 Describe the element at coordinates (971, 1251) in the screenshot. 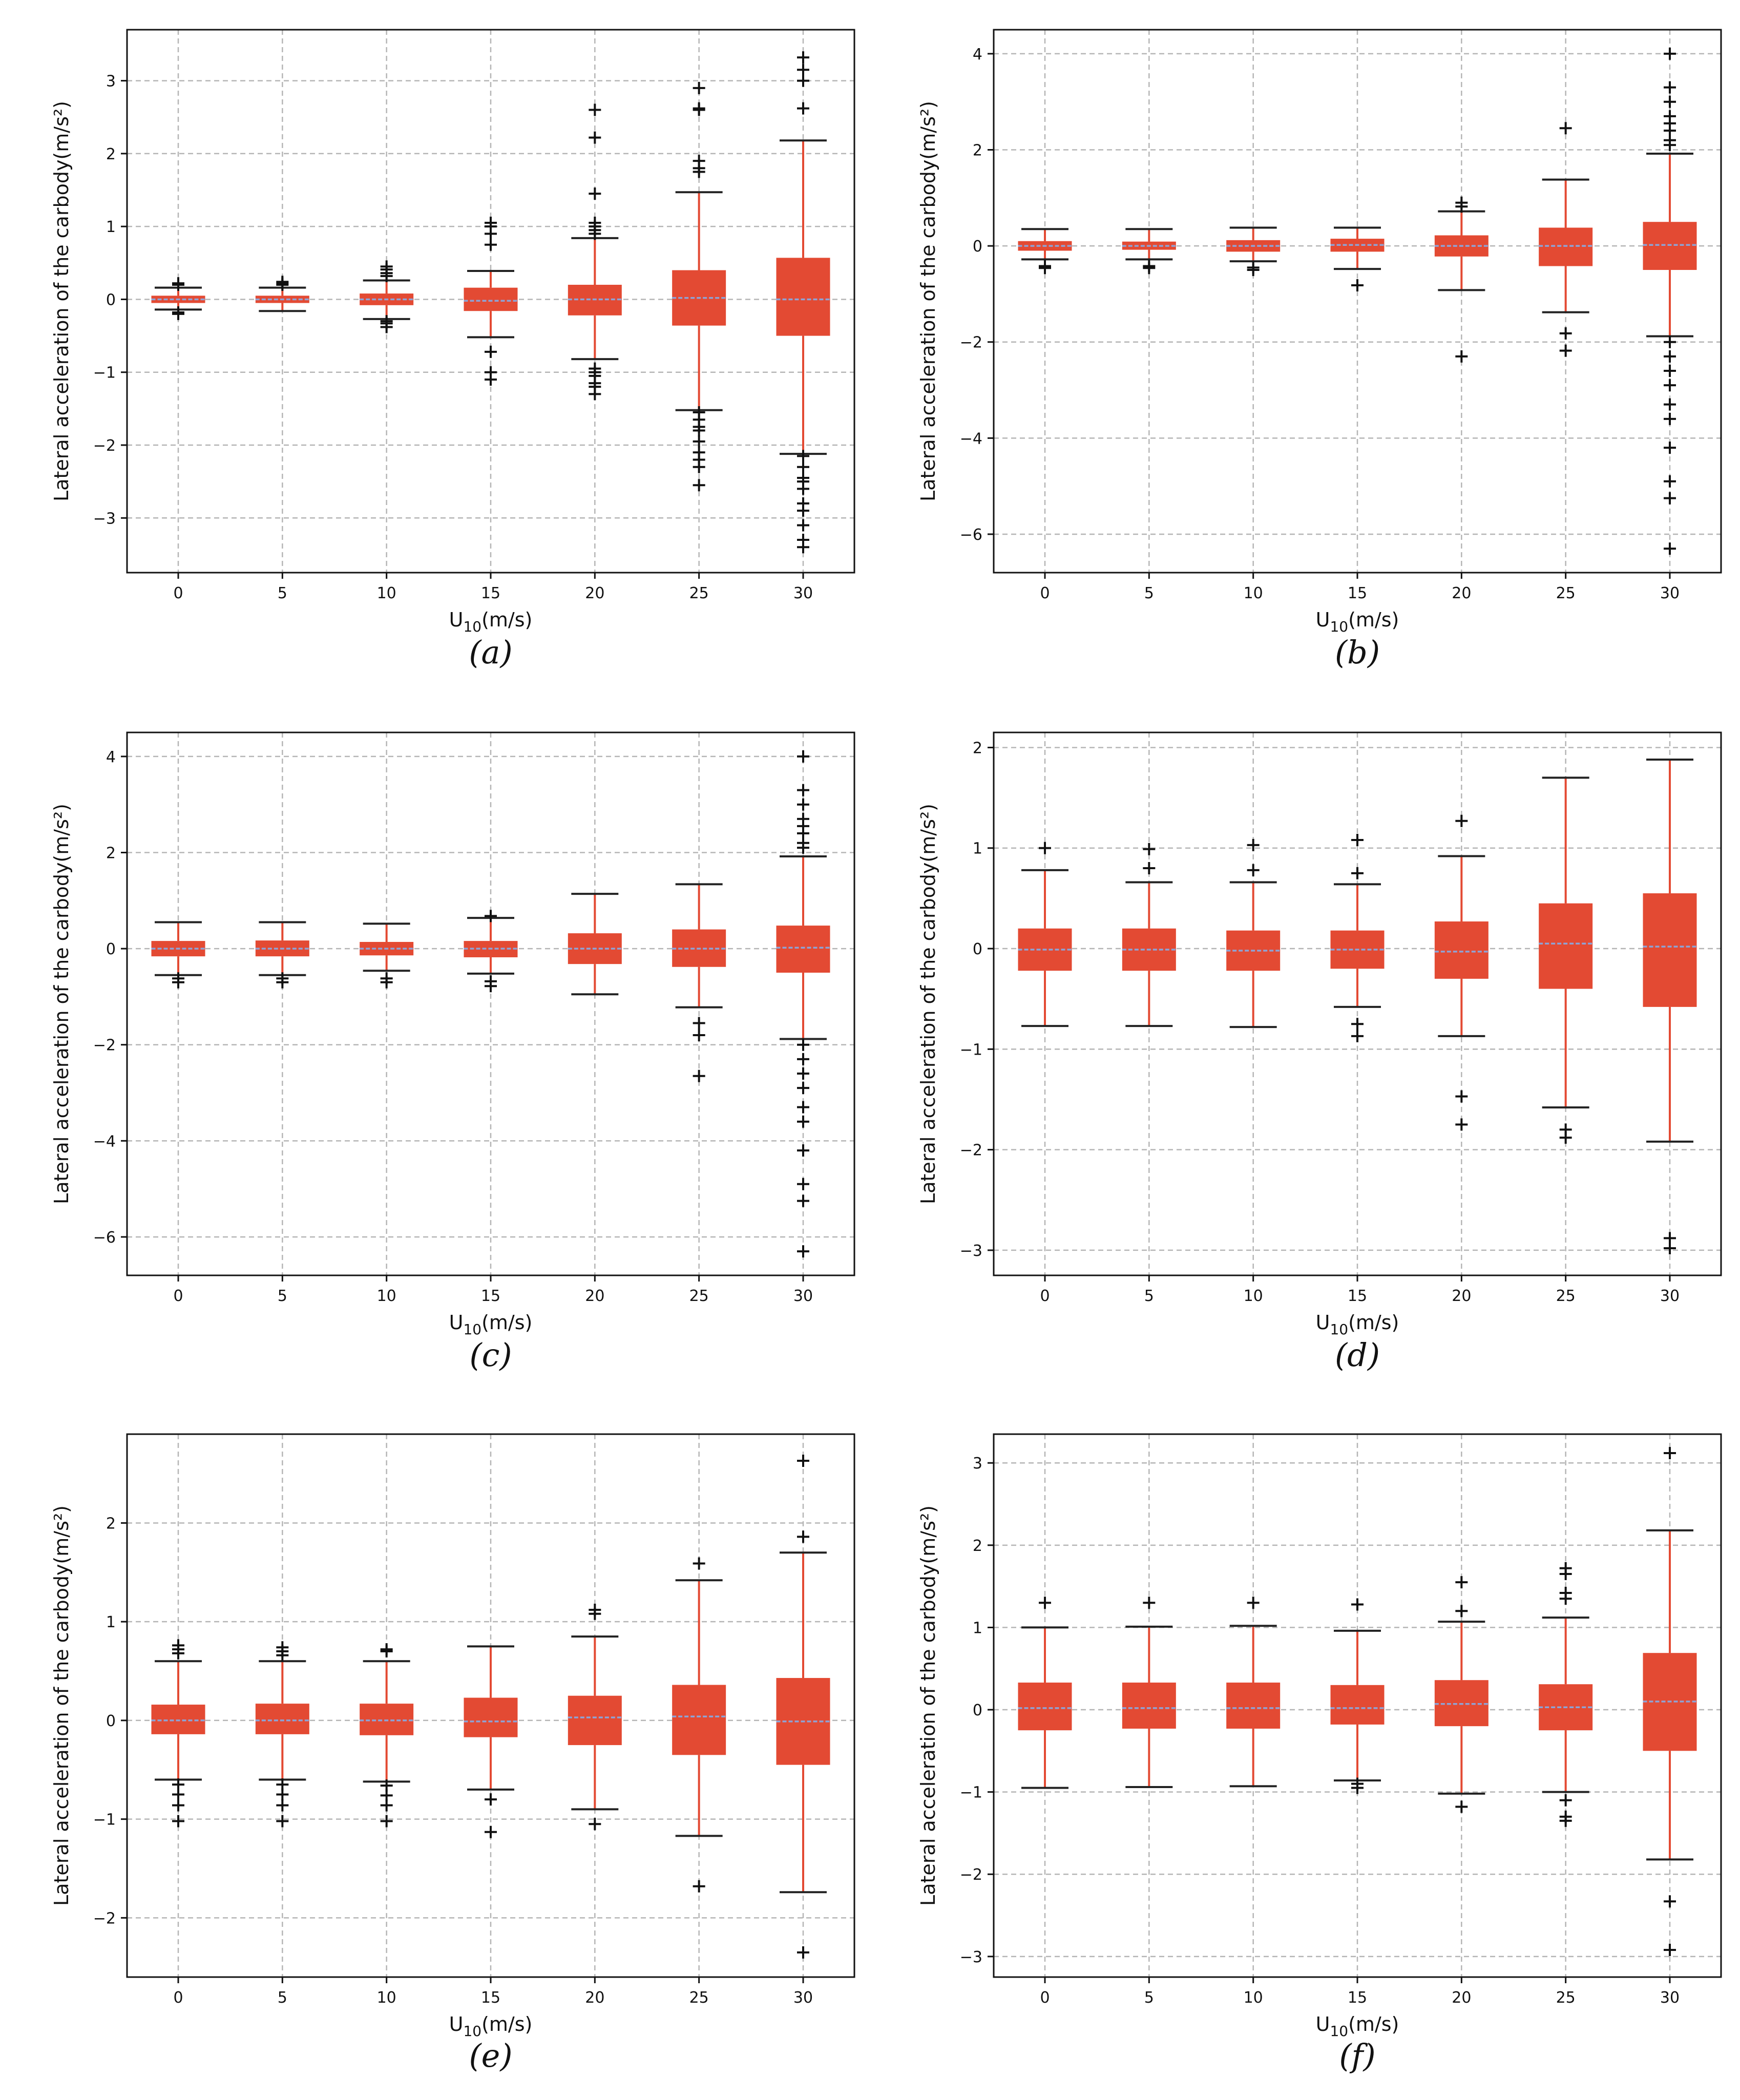

I see `y-tick-label: −3` at that location.